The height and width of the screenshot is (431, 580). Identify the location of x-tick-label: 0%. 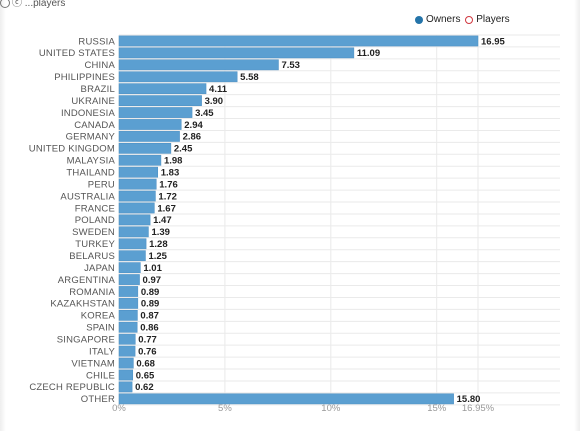
(119, 408).